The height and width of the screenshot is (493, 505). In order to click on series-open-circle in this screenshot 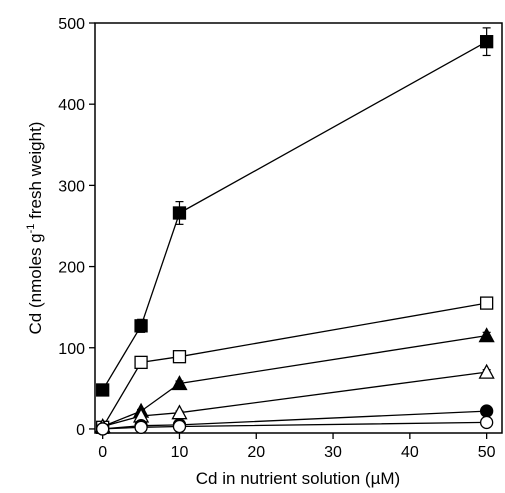, I will do `click(295, 425)`.